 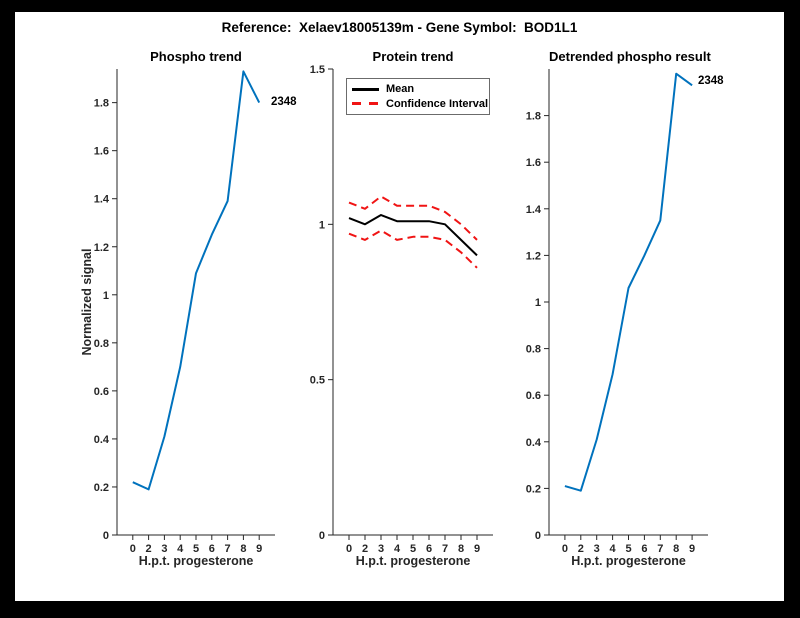 I want to click on subplot-title-protein: Protein trend, so click(x=413, y=56).